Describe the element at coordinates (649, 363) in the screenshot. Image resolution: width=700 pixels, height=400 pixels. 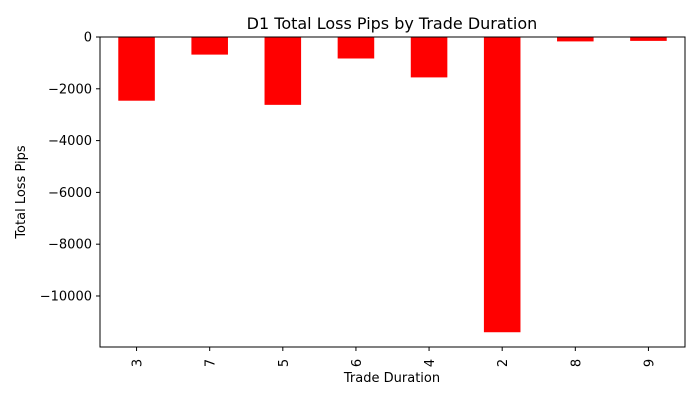
I see `x-tick-label-9: 9` at that location.